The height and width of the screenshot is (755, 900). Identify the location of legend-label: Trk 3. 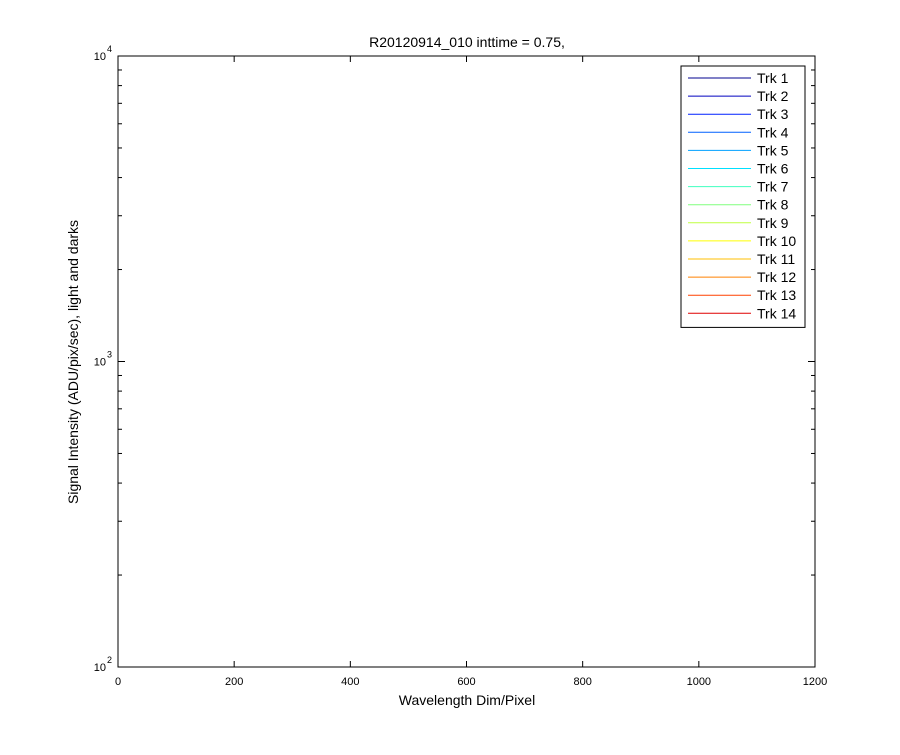
(773, 114).